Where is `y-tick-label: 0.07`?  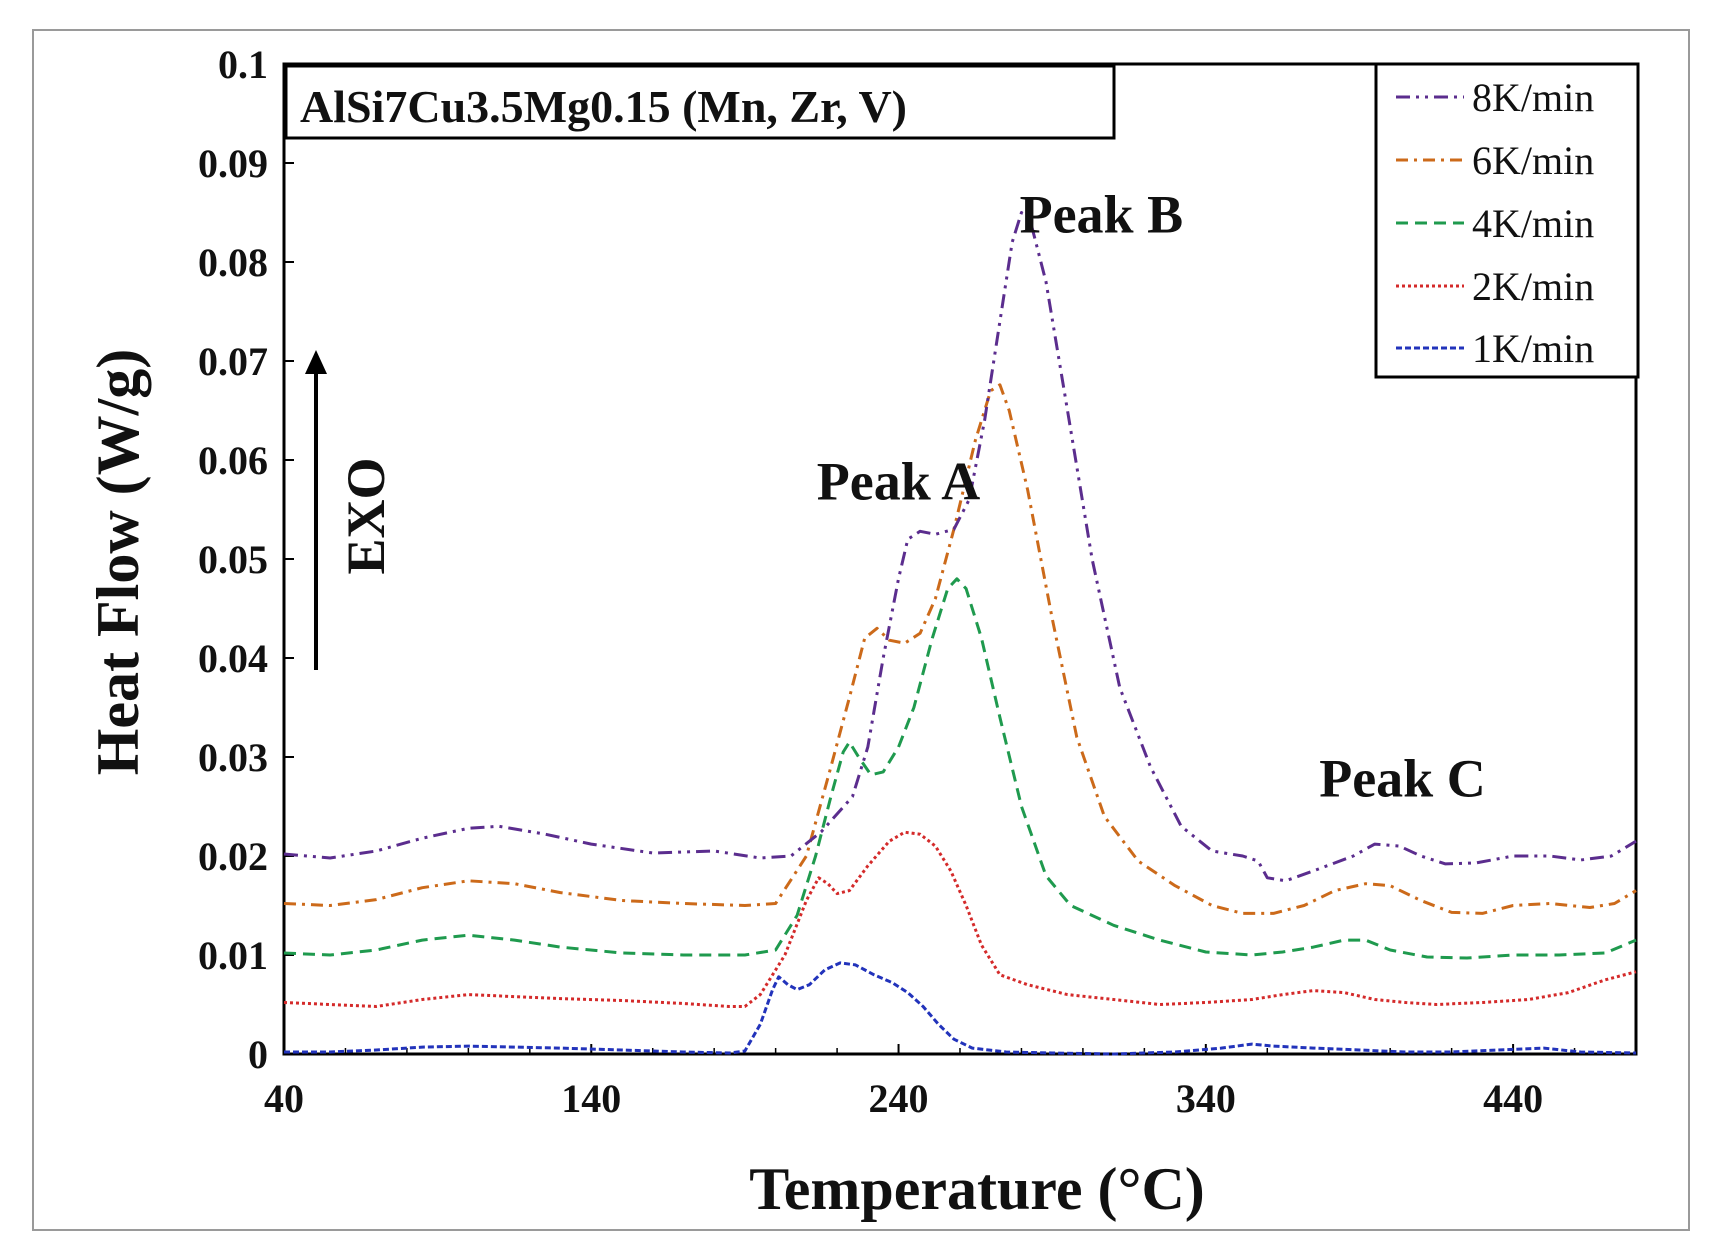 y-tick-label: 0.07 is located at coordinates (233, 361).